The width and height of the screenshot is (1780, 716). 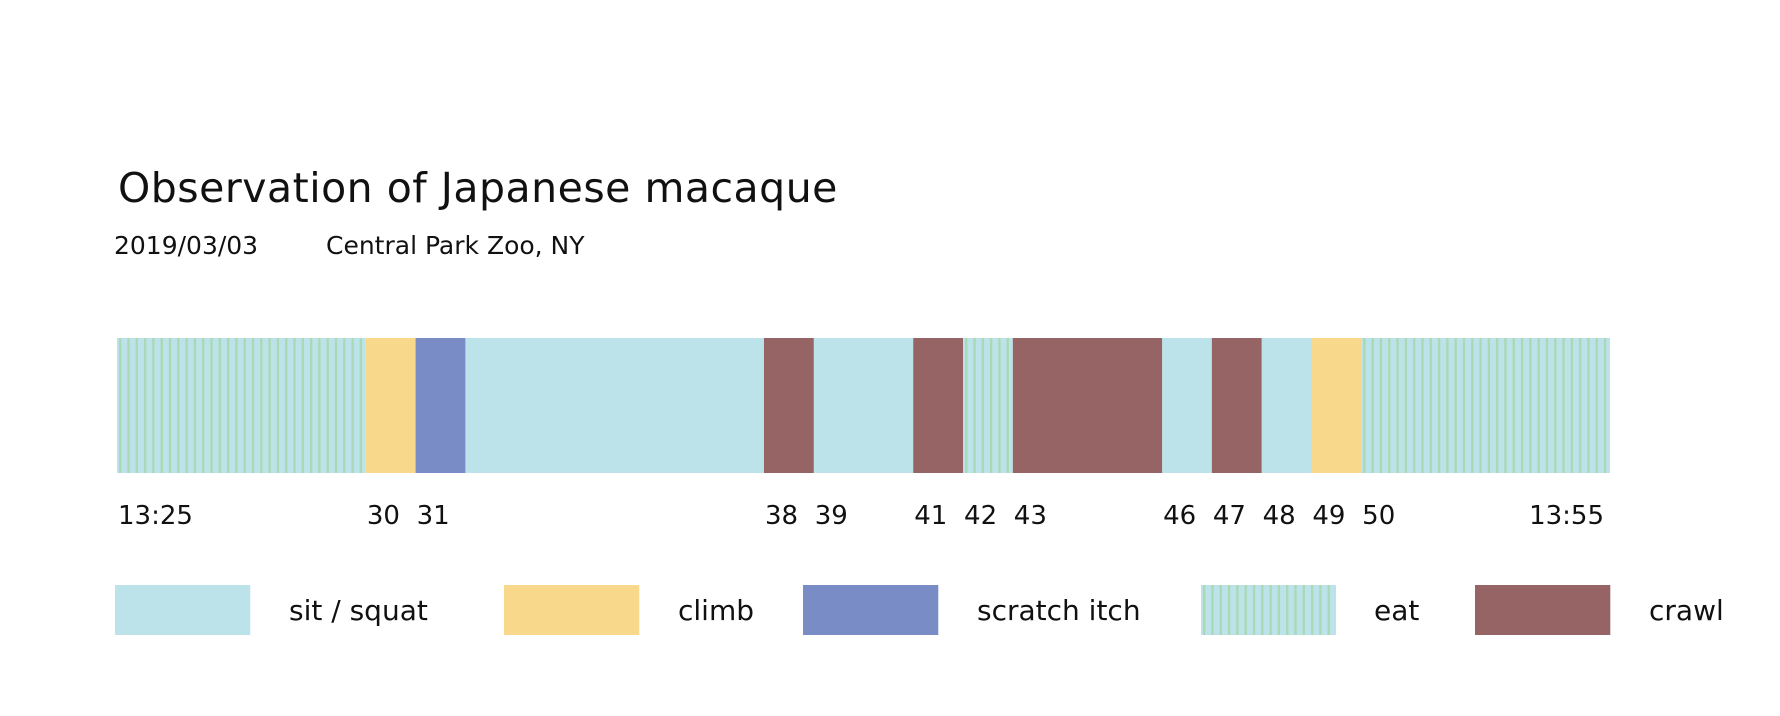 What do you see at coordinates (1378, 516) in the screenshot?
I see `tick-label: 50` at bounding box center [1378, 516].